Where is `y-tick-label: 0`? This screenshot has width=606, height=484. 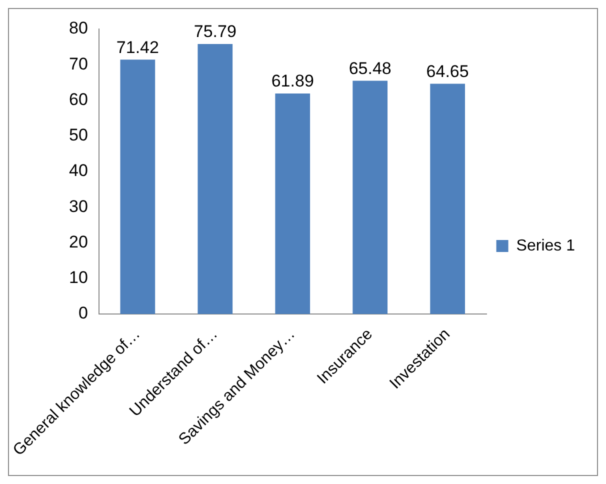 y-tick-label: 0 is located at coordinates (83, 313).